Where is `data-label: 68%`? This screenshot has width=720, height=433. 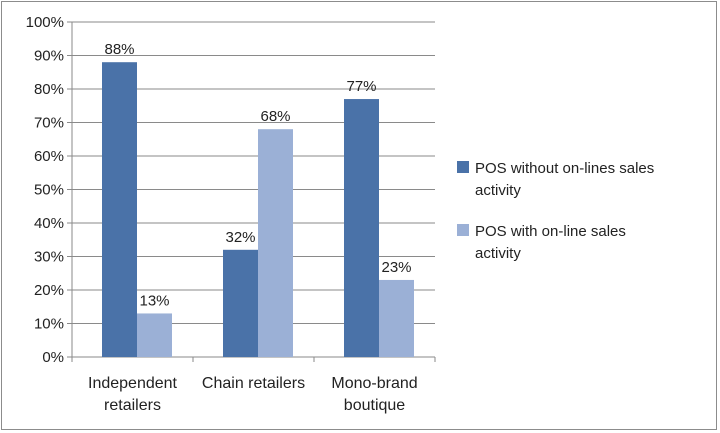
data-label: 68% is located at coordinates (275, 116).